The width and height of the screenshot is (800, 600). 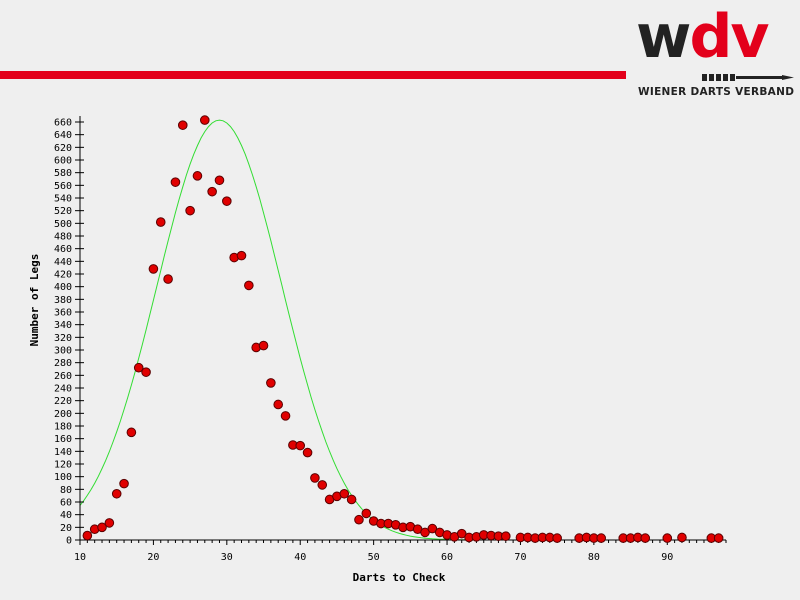 I want to click on y-tick-label: 220, so click(x=63, y=401).